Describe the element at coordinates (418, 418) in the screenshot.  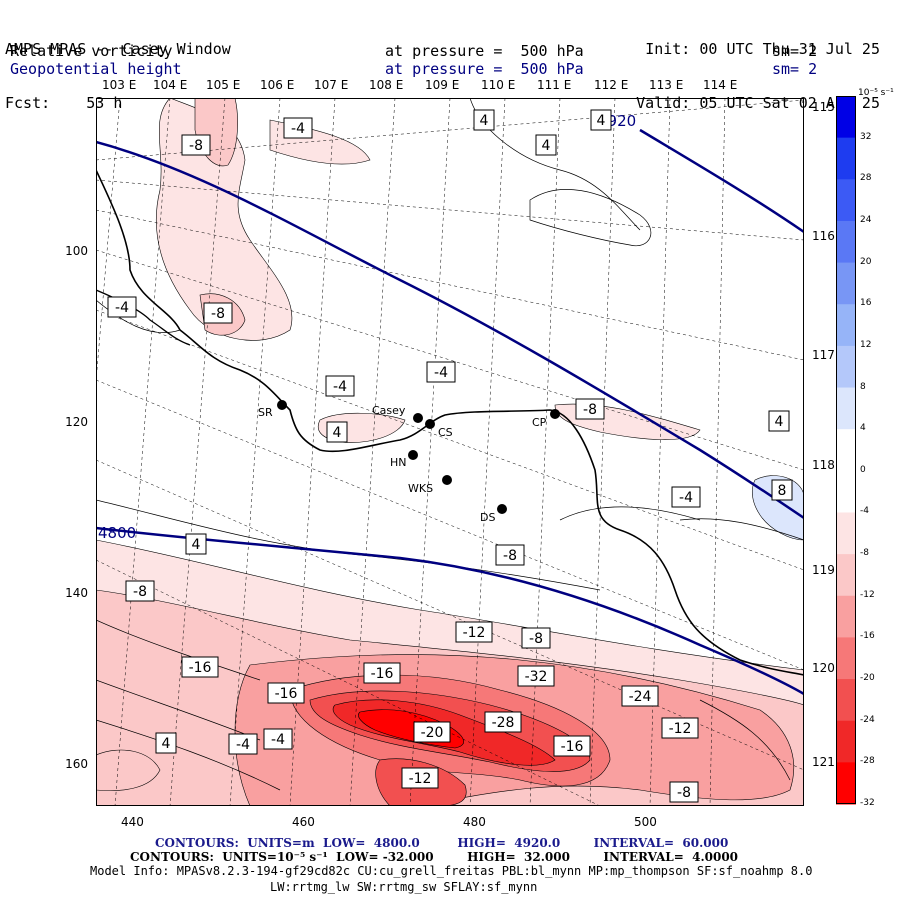
I see `station-dot-casey` at that location.